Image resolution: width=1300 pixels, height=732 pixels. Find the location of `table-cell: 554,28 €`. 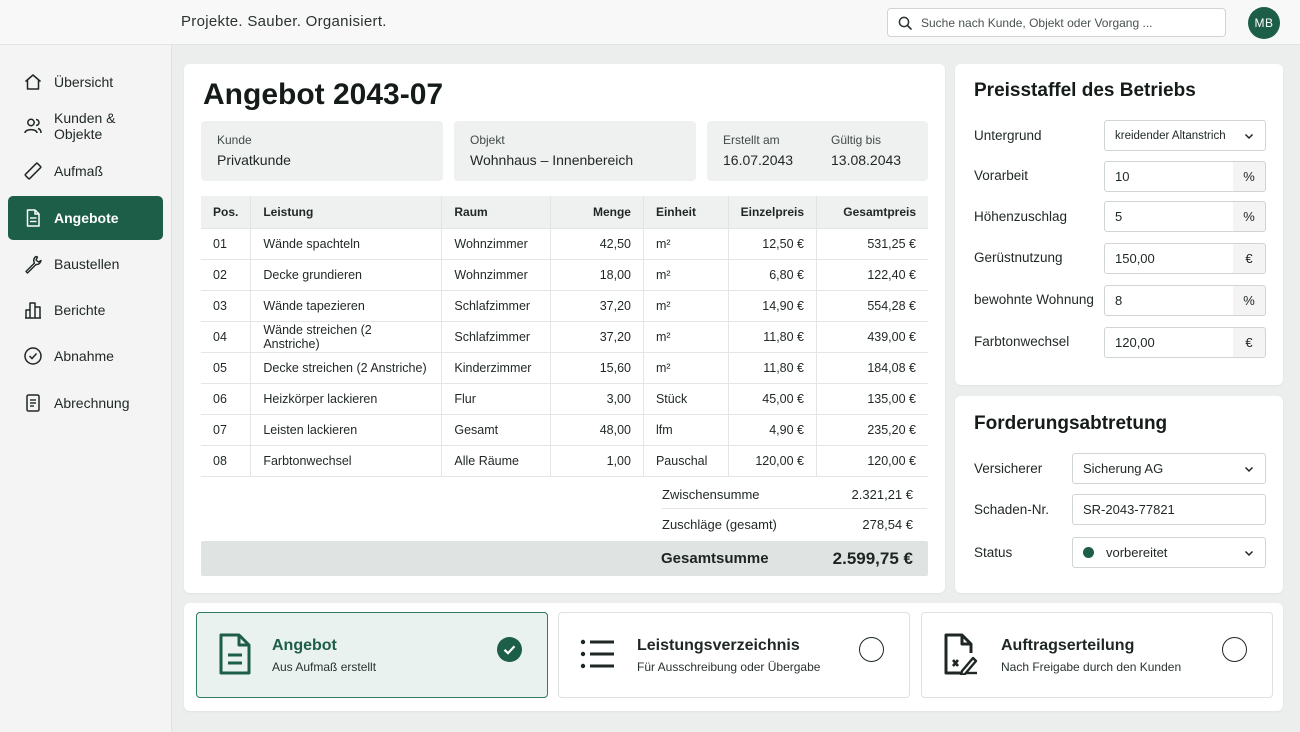

table-cell: 554,28 € is located at coordinates (872, 305).